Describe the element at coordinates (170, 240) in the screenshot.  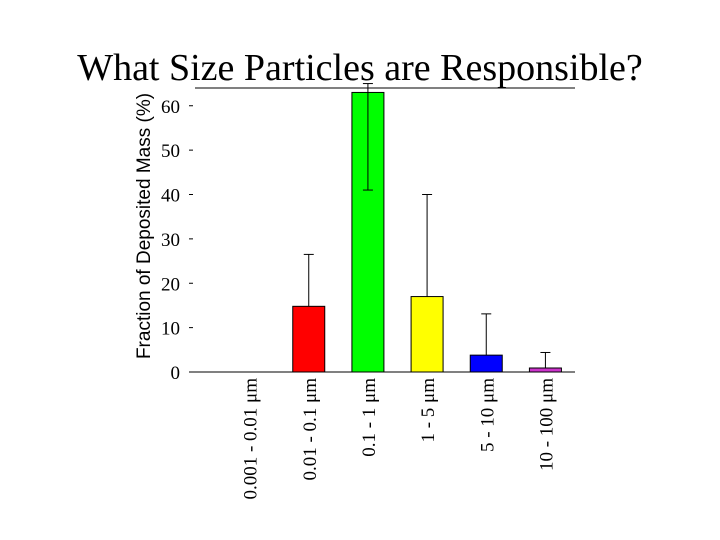
I see `y-tick-label: 30` at that location.